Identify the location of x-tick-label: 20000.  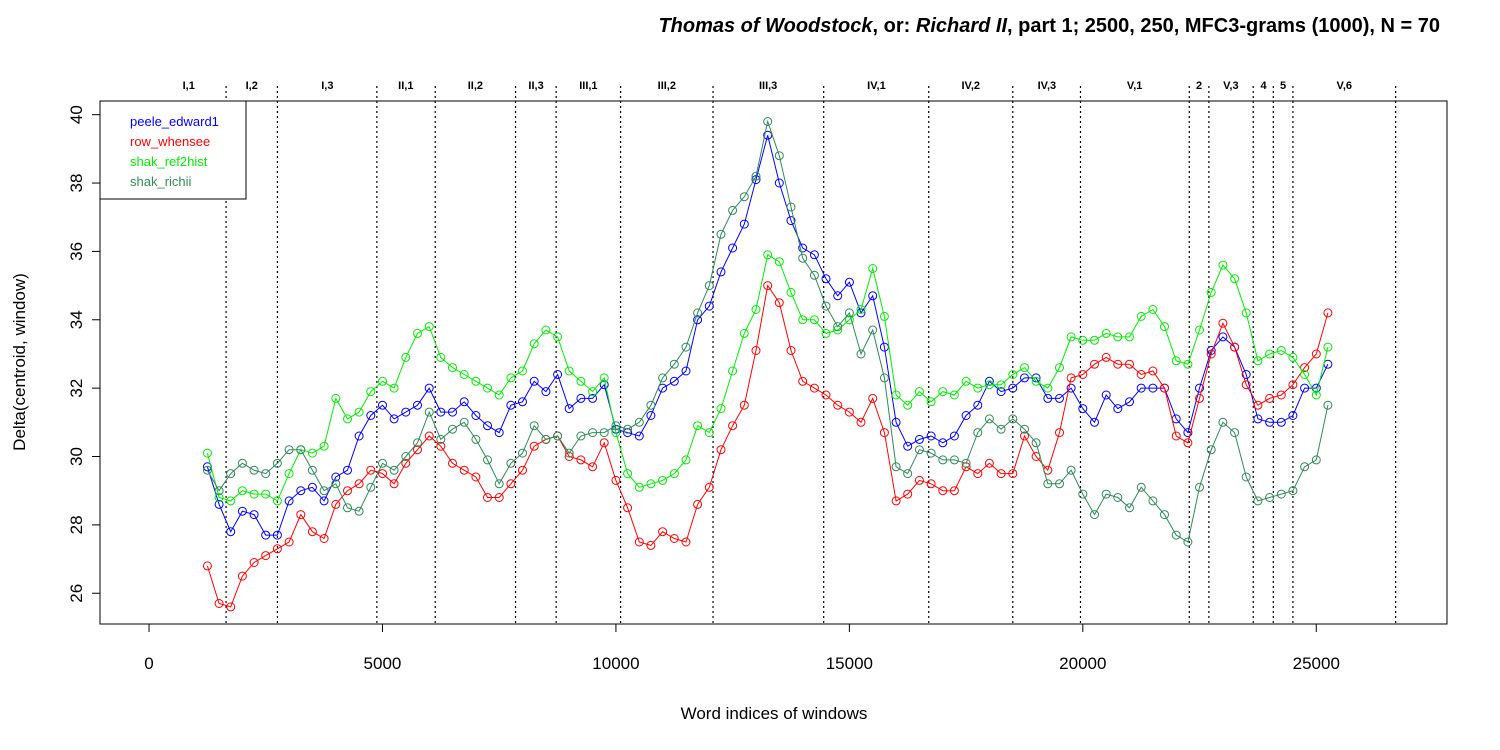
(1082, 663).